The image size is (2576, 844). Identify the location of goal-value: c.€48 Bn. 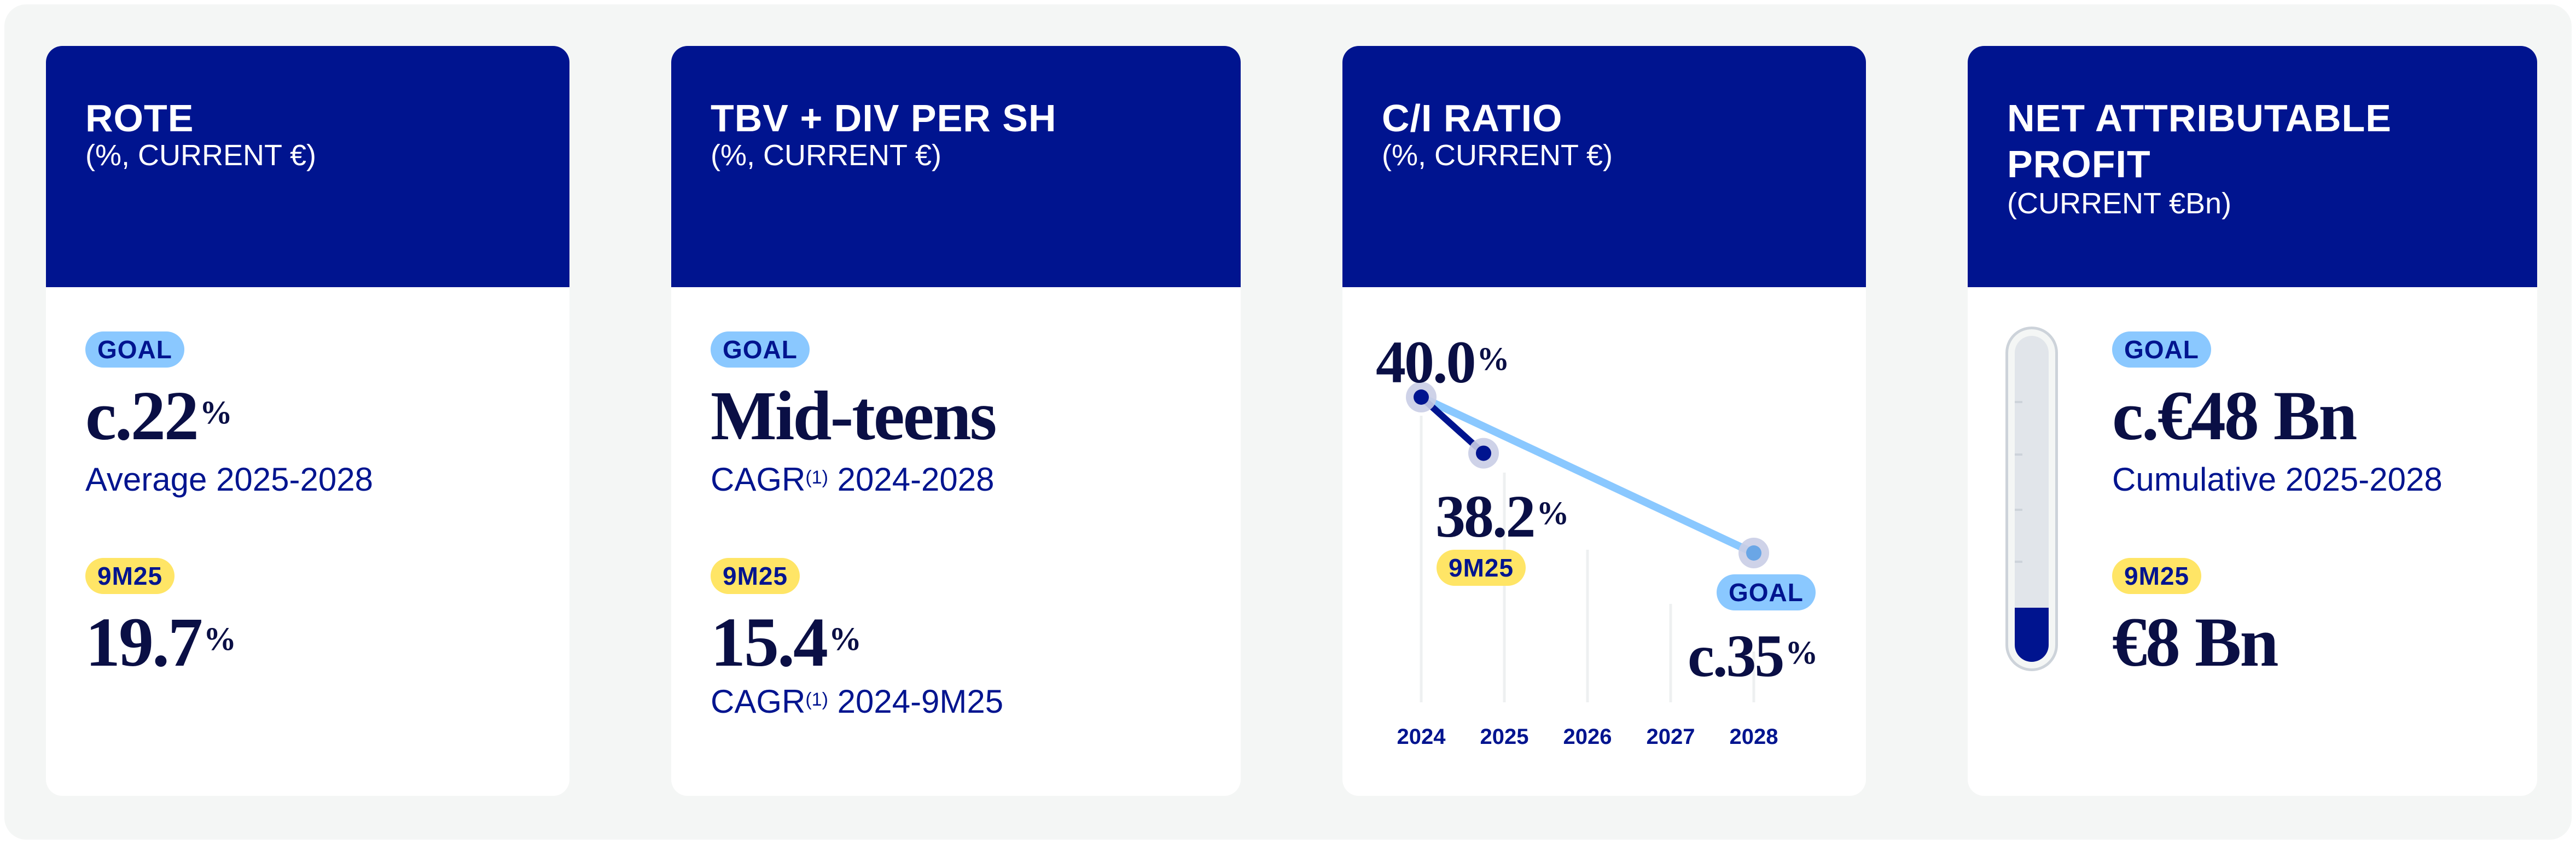
(2234, 416).